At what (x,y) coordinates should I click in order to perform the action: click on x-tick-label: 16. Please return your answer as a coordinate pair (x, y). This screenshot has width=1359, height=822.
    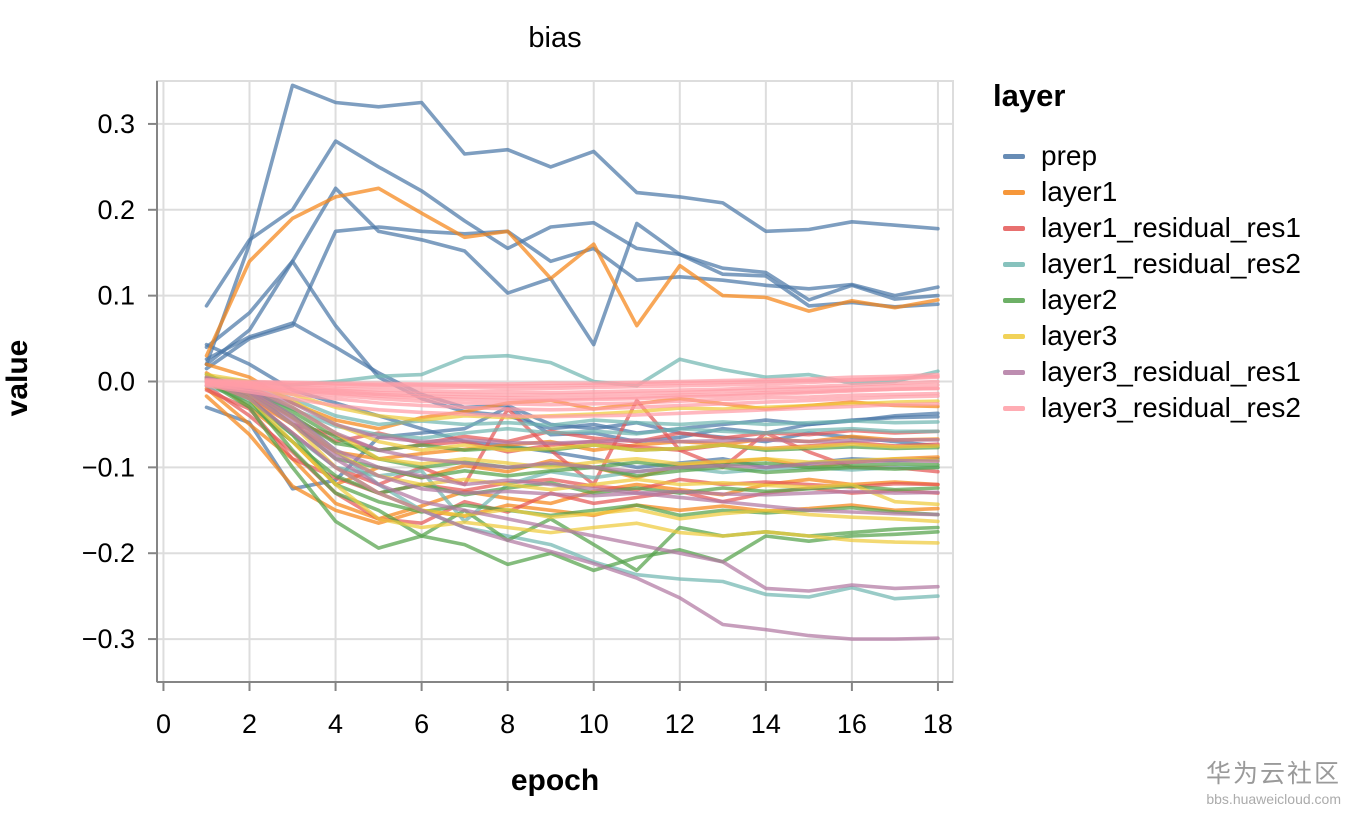
    Looking at the image, I should click on (852, 724).